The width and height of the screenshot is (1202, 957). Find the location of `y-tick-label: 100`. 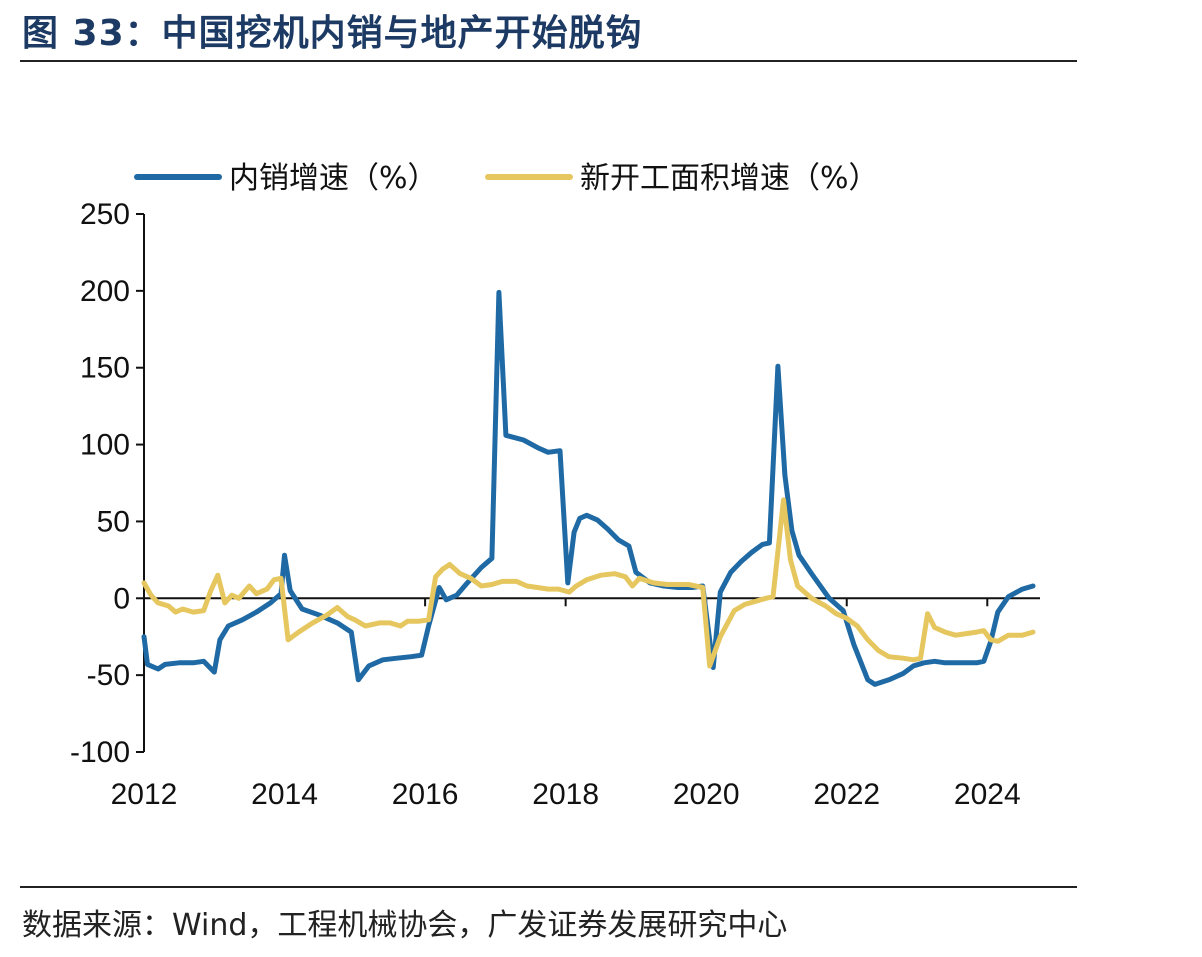

y-tick-label: 100 is located at coordinates (105, 445).